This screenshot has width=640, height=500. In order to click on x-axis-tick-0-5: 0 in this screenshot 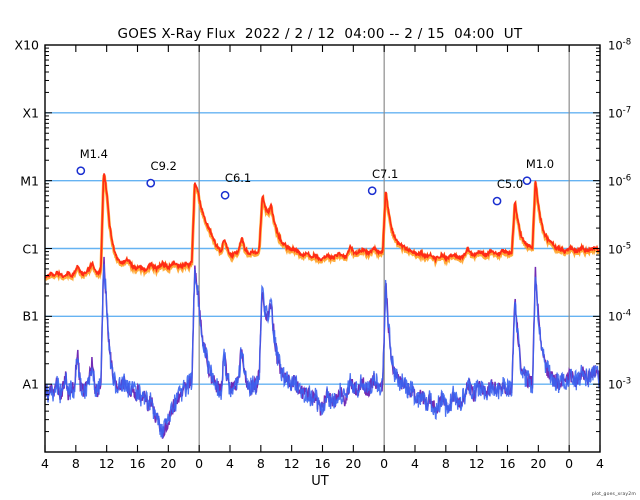, I will do `click(199, 463)`.